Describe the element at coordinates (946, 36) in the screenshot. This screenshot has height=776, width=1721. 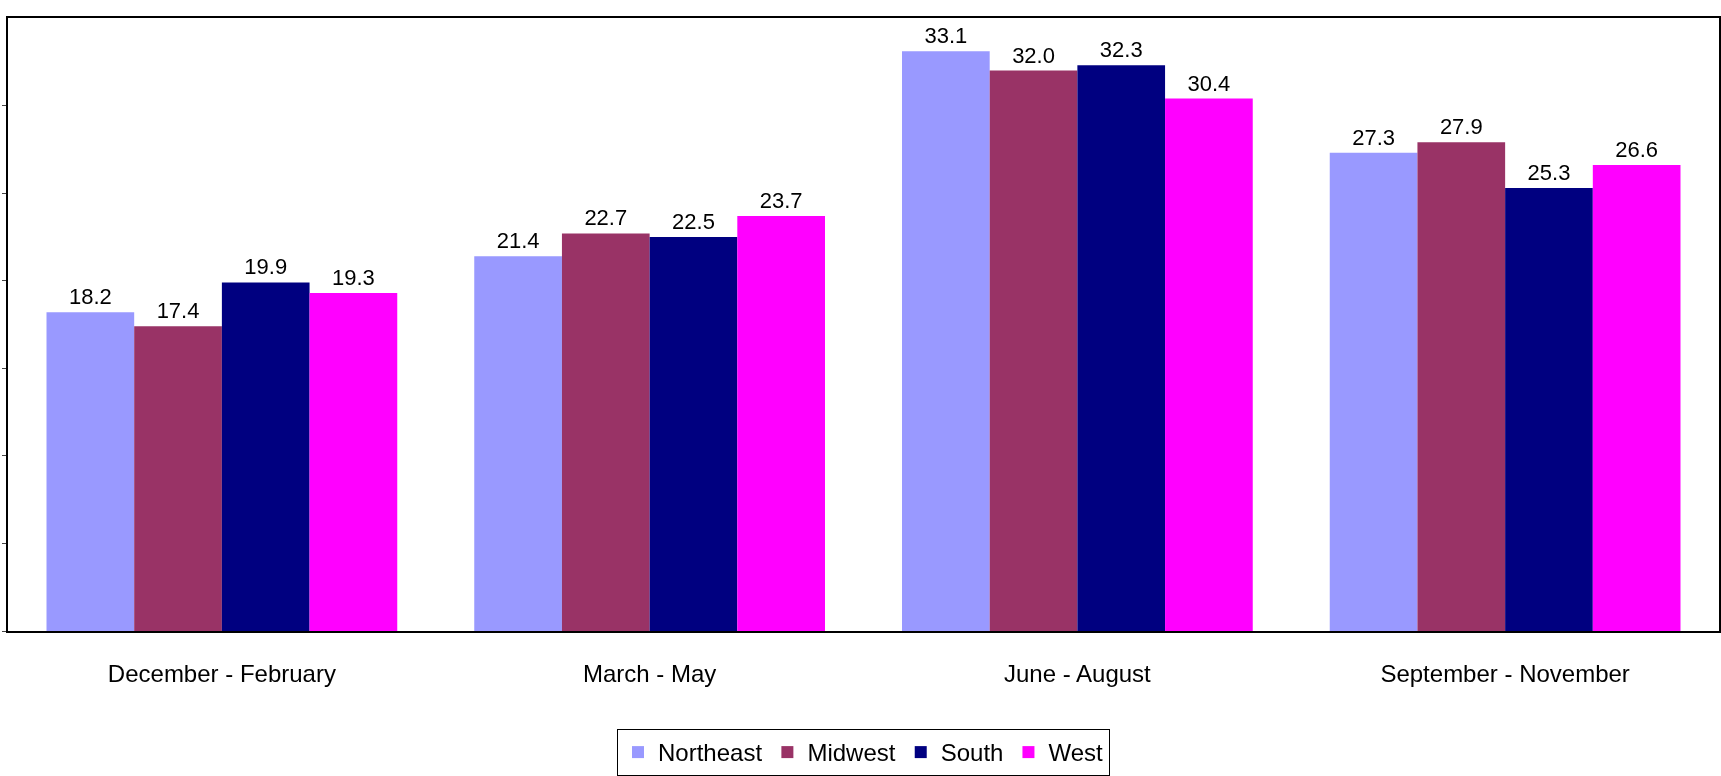
I see `data-label: 33.1` at that location.